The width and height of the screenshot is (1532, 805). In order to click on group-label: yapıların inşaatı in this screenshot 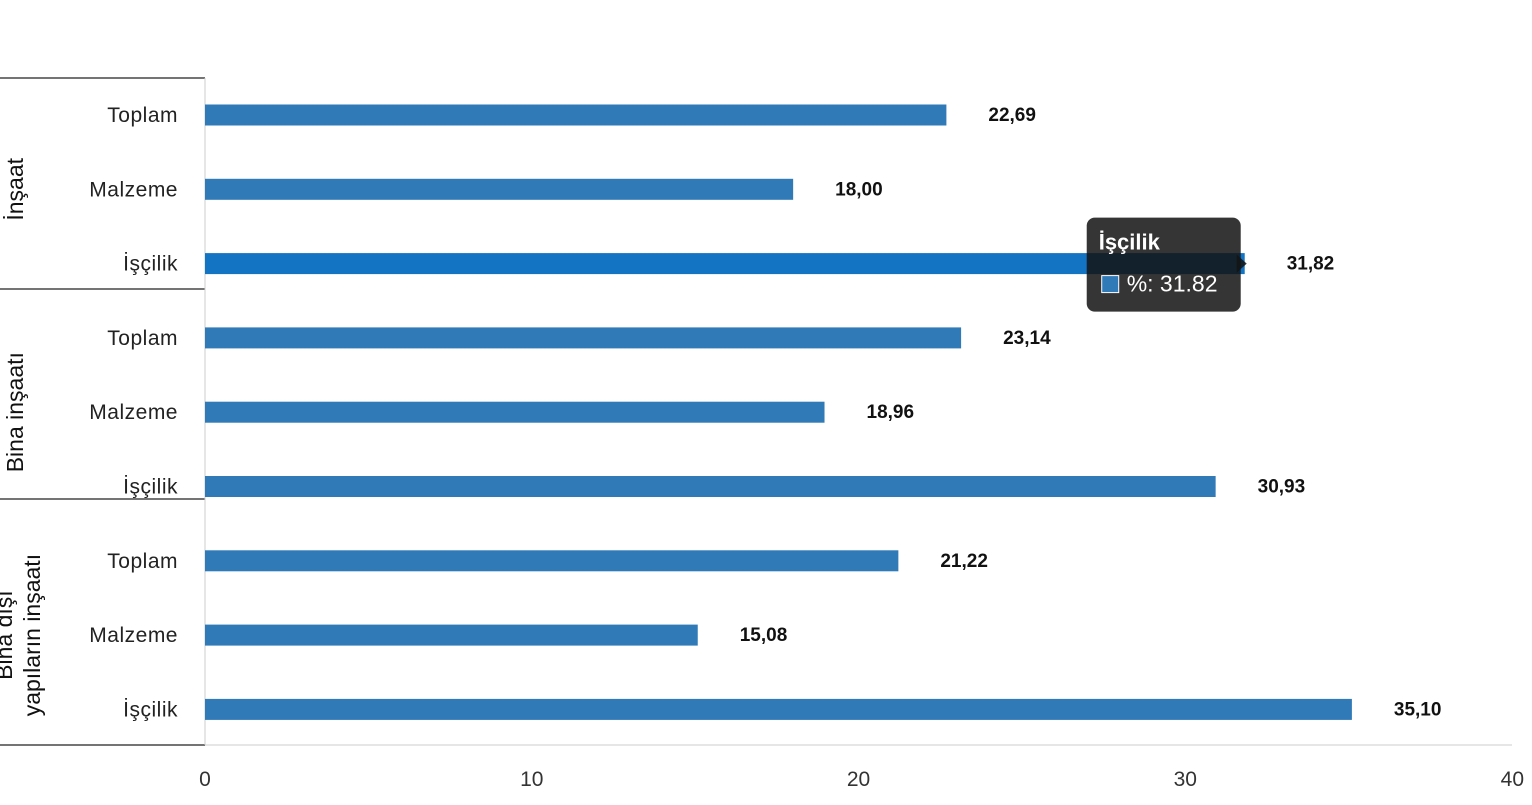, I will do `click(32, 635)`.